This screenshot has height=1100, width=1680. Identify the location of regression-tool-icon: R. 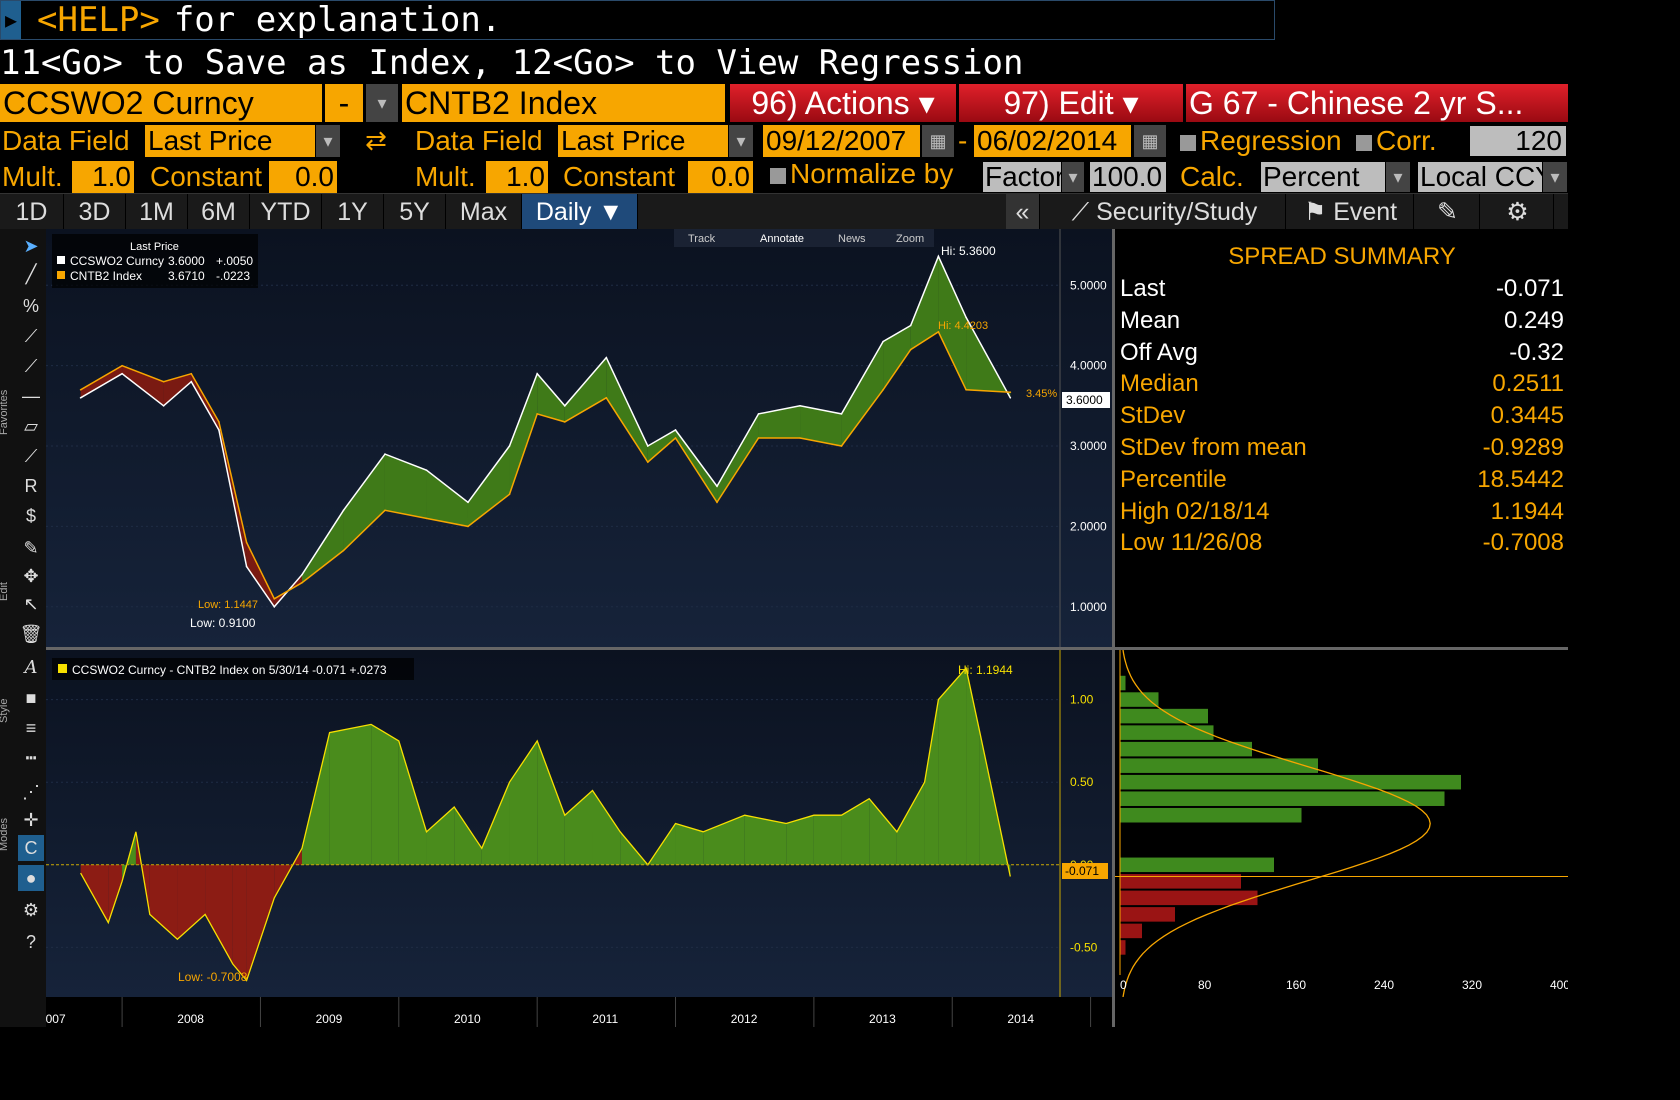
(31, 486).